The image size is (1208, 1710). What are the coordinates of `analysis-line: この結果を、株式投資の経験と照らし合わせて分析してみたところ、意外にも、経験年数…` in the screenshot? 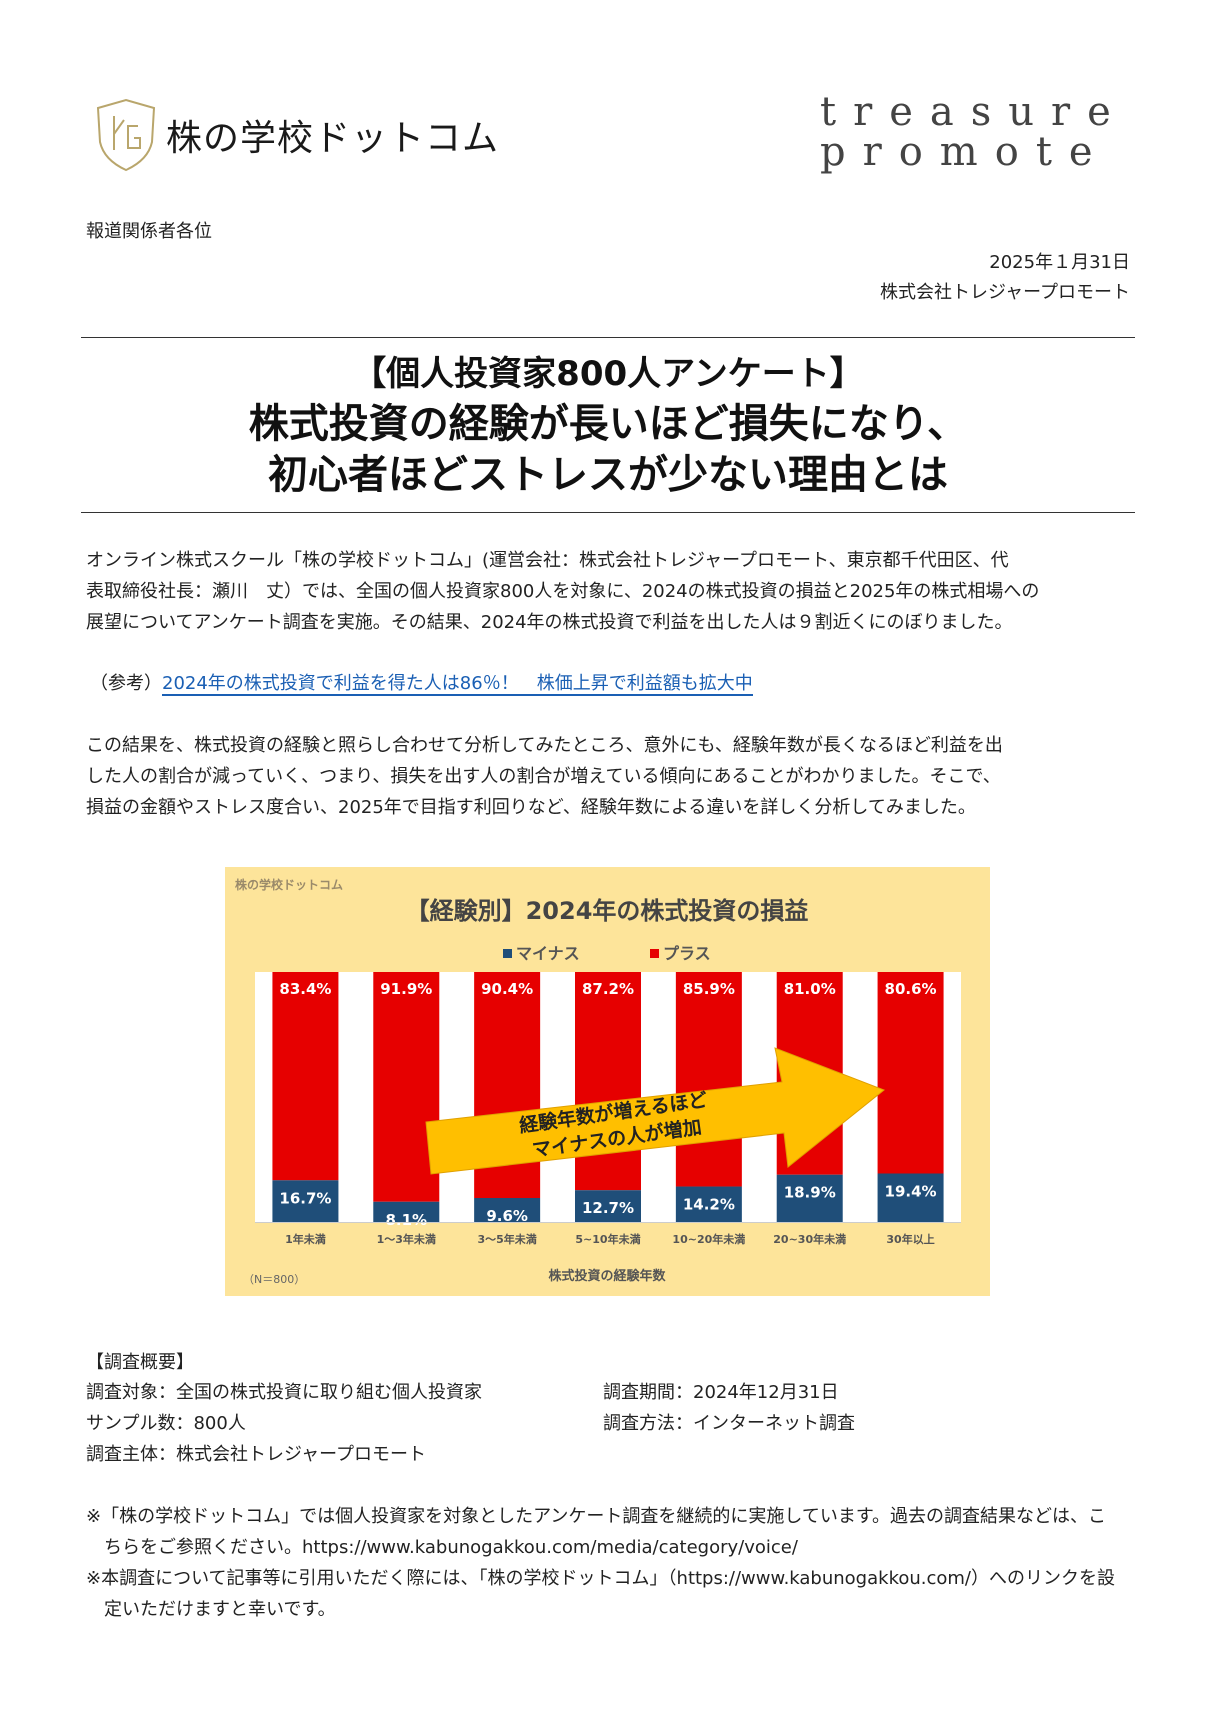 It's located at (544, 745).